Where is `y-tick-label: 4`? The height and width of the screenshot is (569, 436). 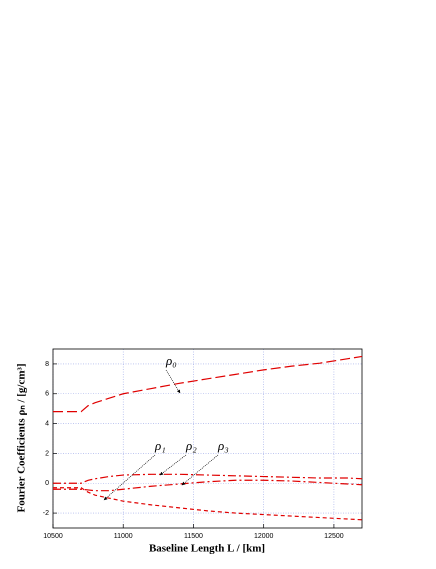
y-tick-label: 4 is located at coordinates (47, 423).